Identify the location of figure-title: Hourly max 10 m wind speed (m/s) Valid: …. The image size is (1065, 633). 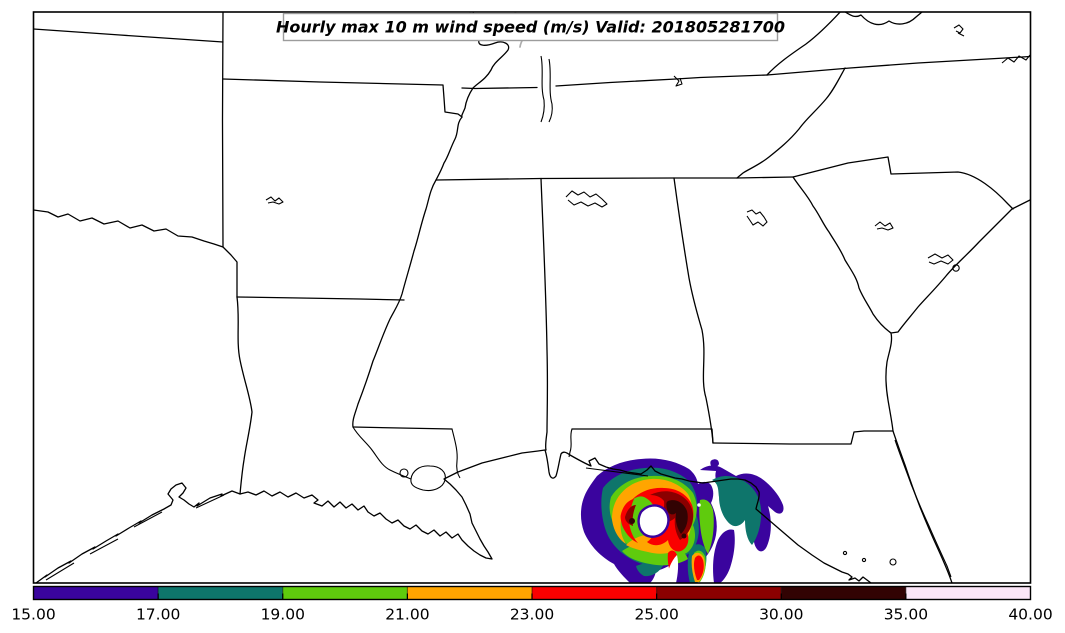
(530, 27).